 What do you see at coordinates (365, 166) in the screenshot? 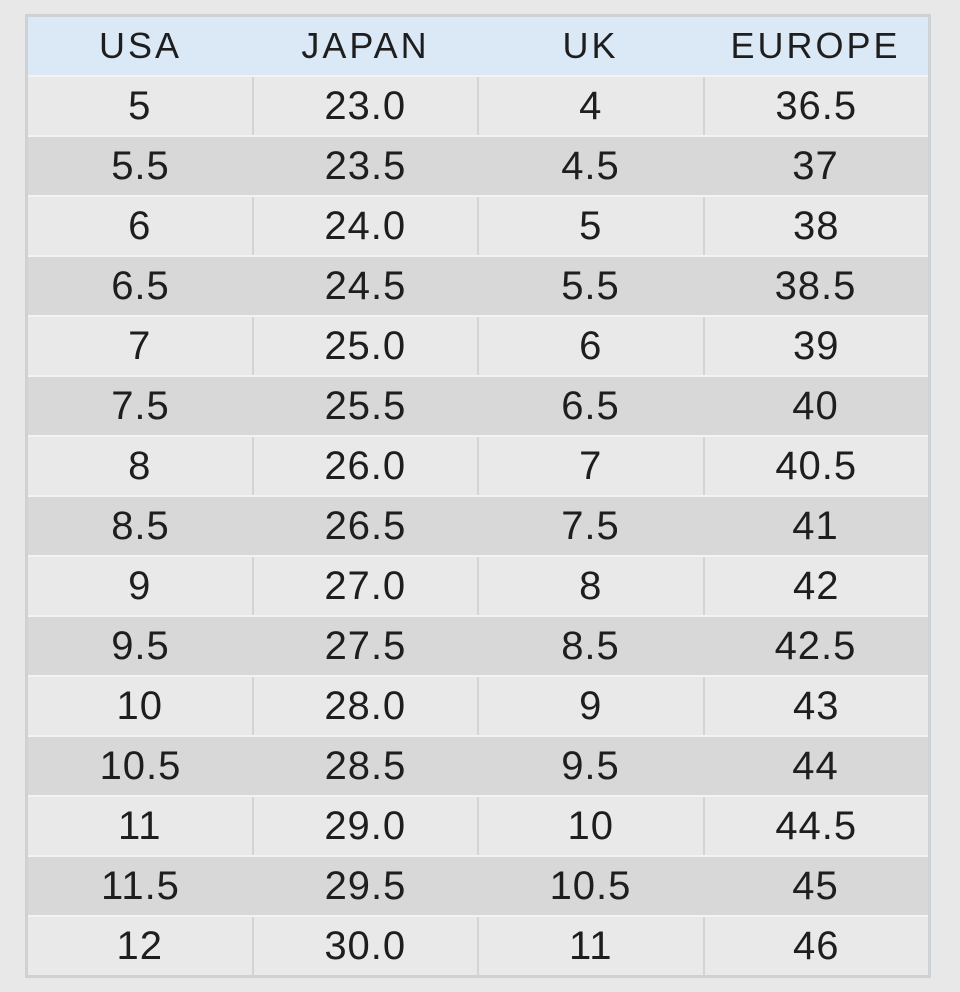
I see `table-cell: 23.5` at bounding box center [365, 166].